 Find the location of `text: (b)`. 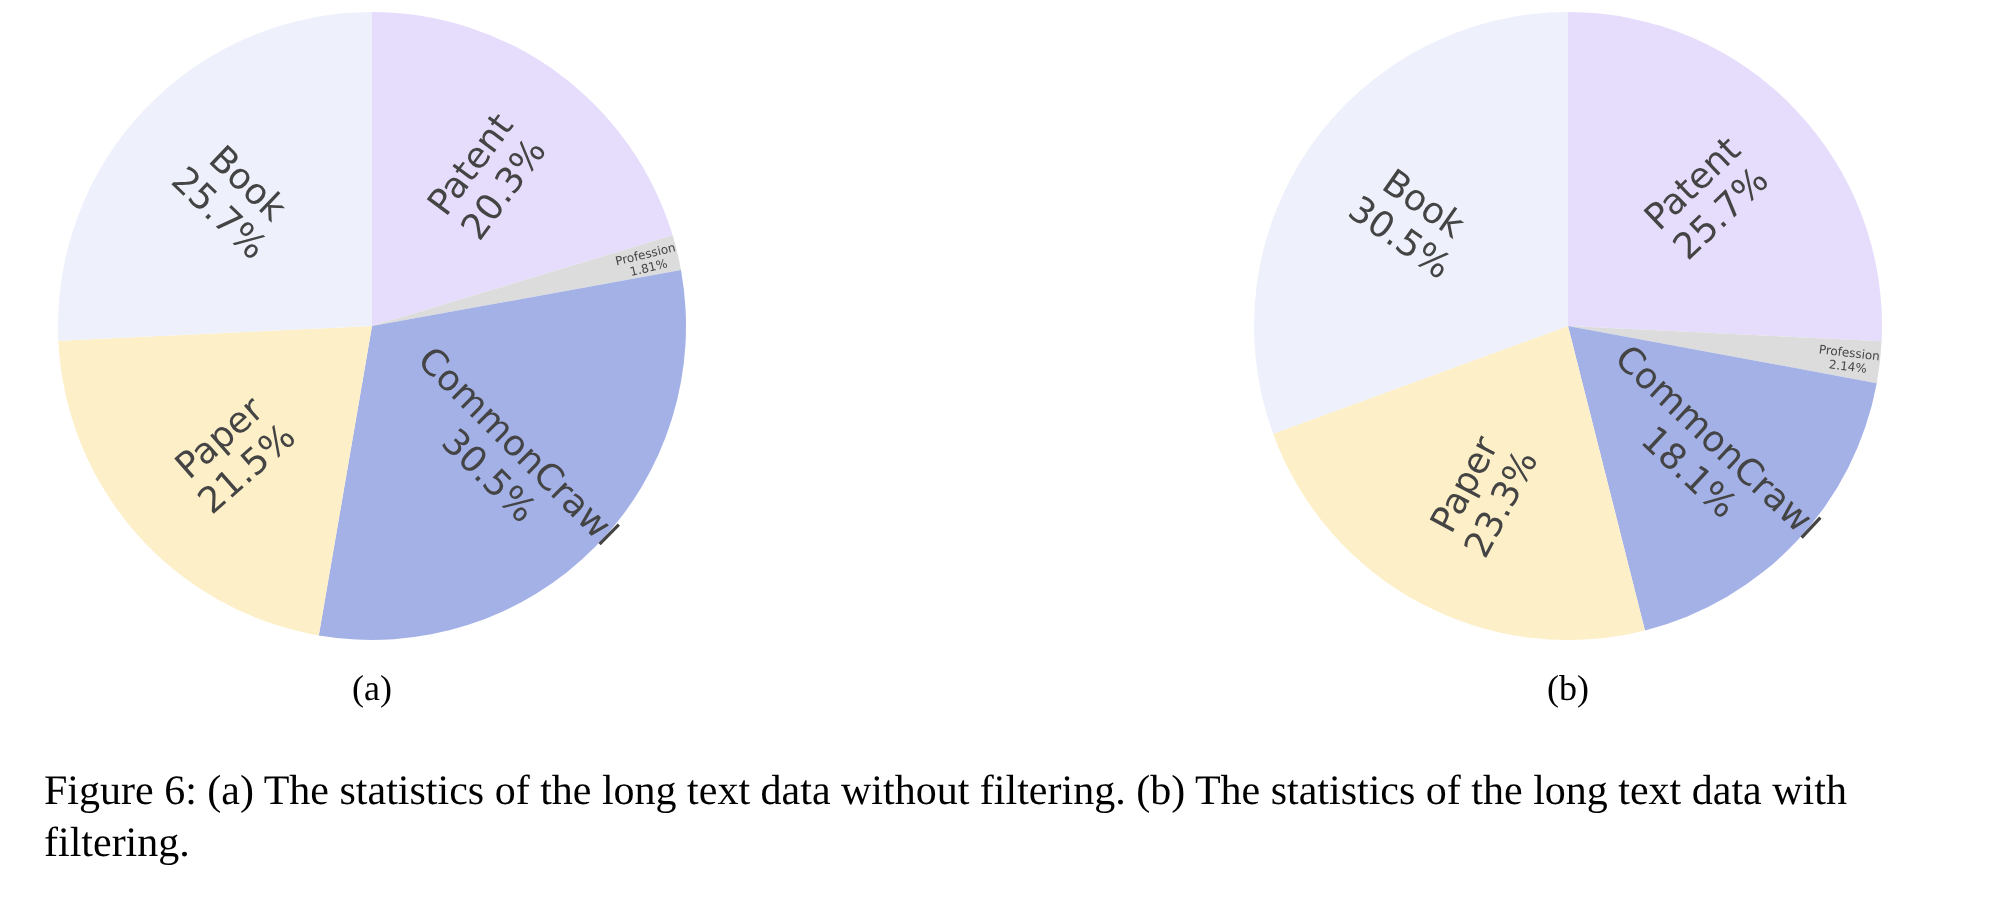

text: (b) is located at coordinates (1568, 688).